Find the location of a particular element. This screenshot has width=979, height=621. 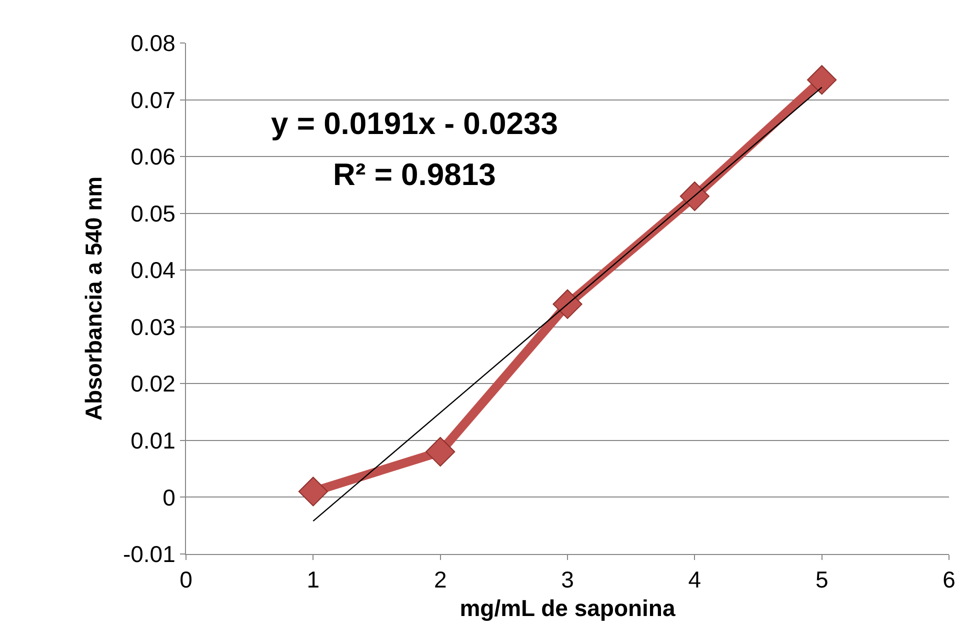

annotation: y = 0.0191x - 0.0233 is located at coordinates (414, 123).